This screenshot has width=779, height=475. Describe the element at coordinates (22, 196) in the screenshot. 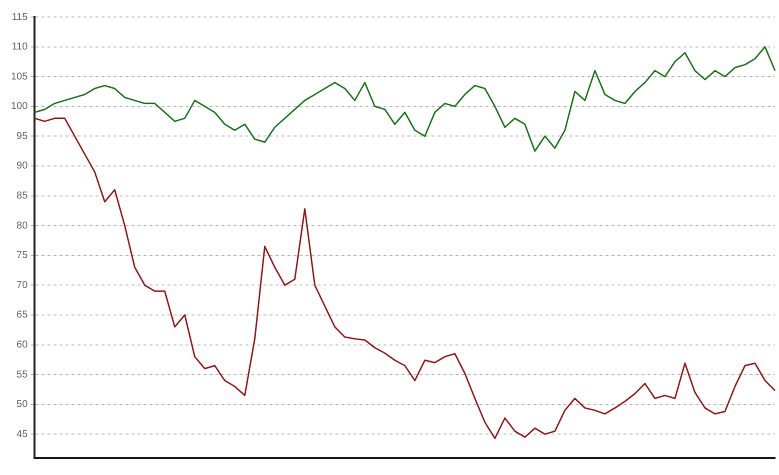

I see `y-tick-label: 85` at that location.